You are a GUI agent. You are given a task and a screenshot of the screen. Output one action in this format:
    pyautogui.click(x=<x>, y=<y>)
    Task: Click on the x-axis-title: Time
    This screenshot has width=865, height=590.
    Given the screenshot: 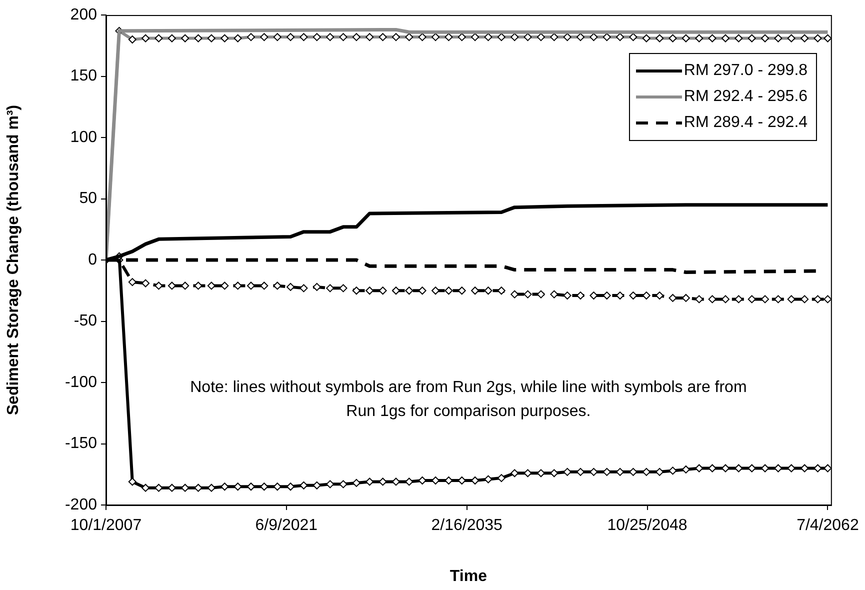 What is the action you would take?
    pyautogui.click(x=469, y=576)
    